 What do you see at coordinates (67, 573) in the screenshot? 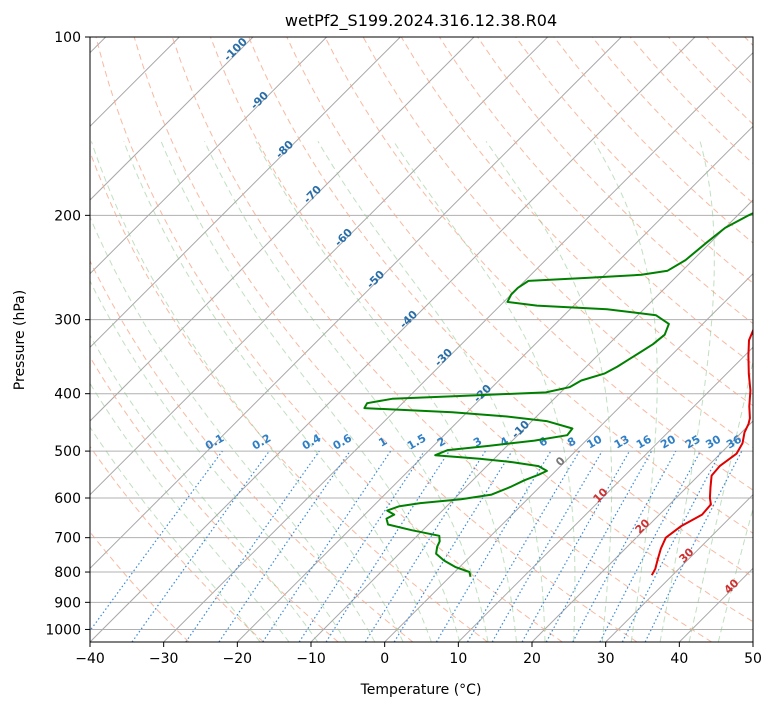
I see `y-tick-label: 800` at bounding box center [67, 573].